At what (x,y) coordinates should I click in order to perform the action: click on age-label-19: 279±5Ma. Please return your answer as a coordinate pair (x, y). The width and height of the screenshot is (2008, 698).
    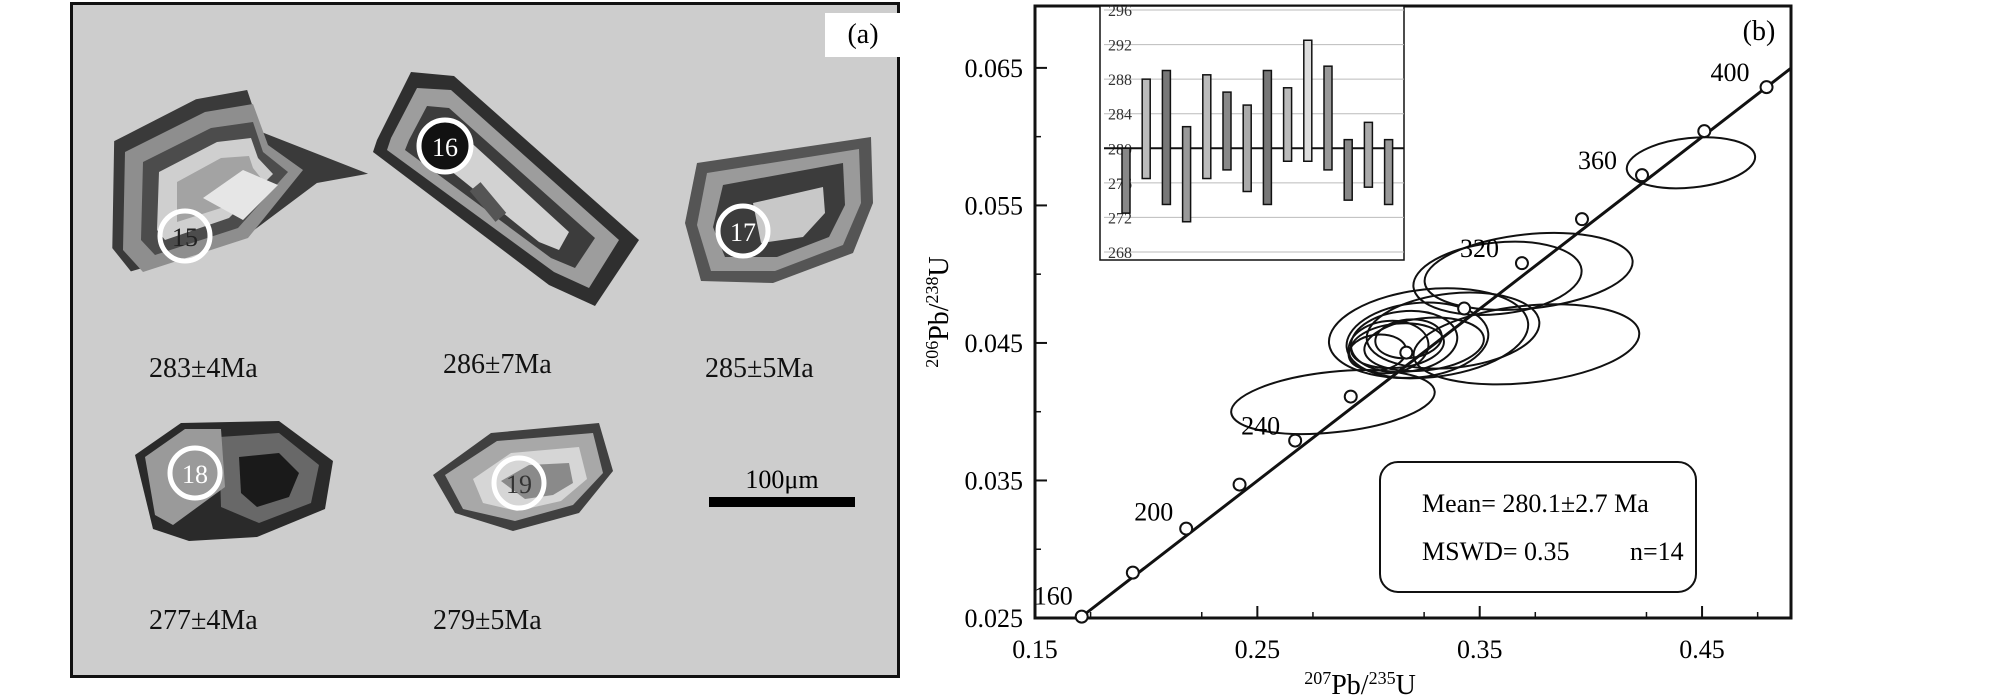
    Looking at the image, I should click on (487, 620).